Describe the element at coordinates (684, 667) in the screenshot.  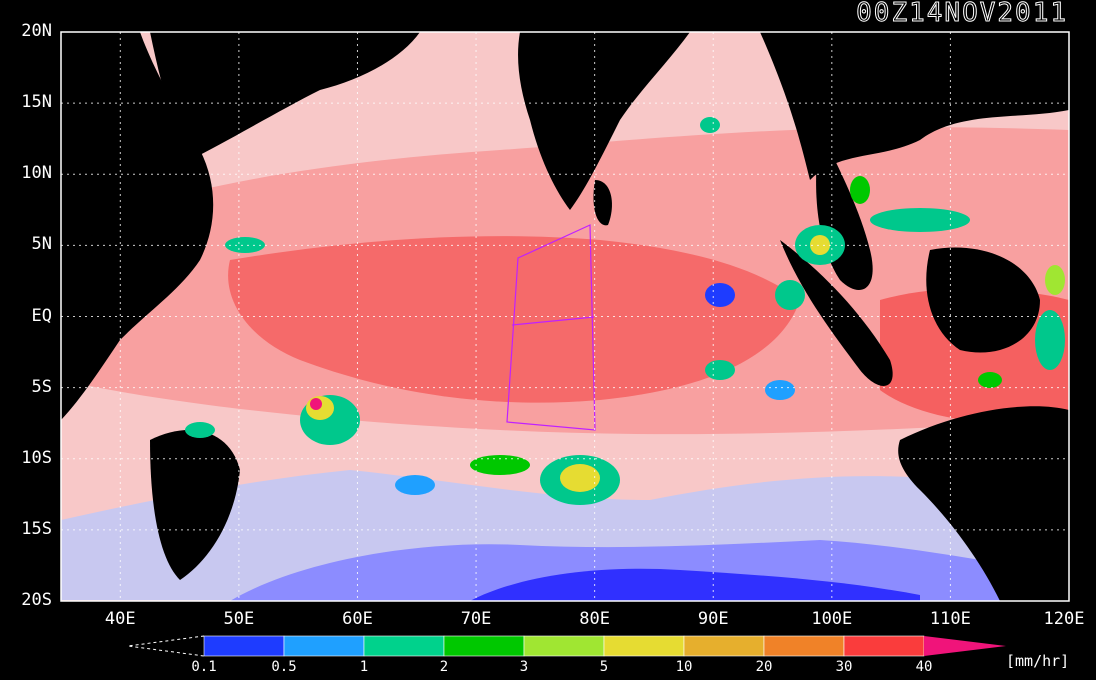
I see `colorbar-tick-label: 10` at that location.